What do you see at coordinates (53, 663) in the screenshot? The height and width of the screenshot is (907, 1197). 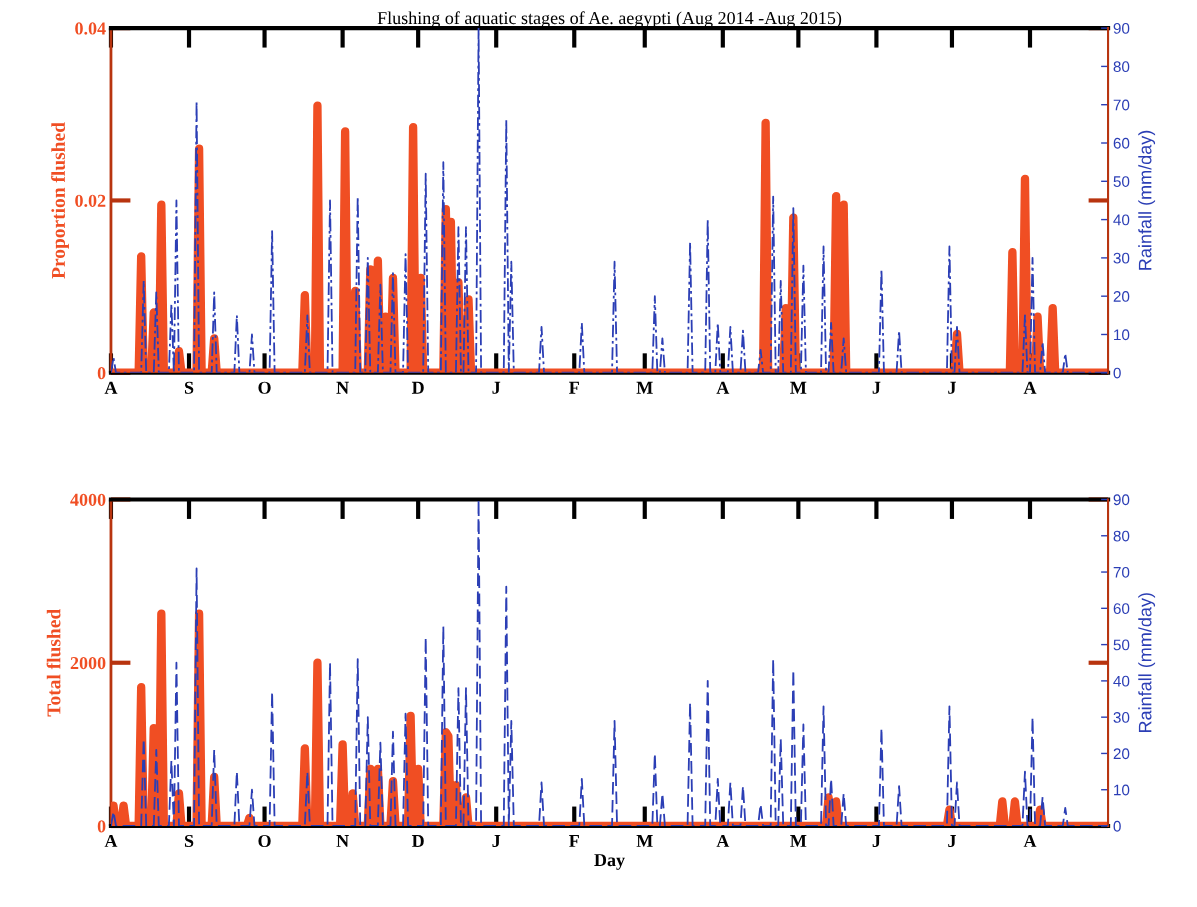 I see `y-axis-title: Total flushed` at bounding box center [53, 663].